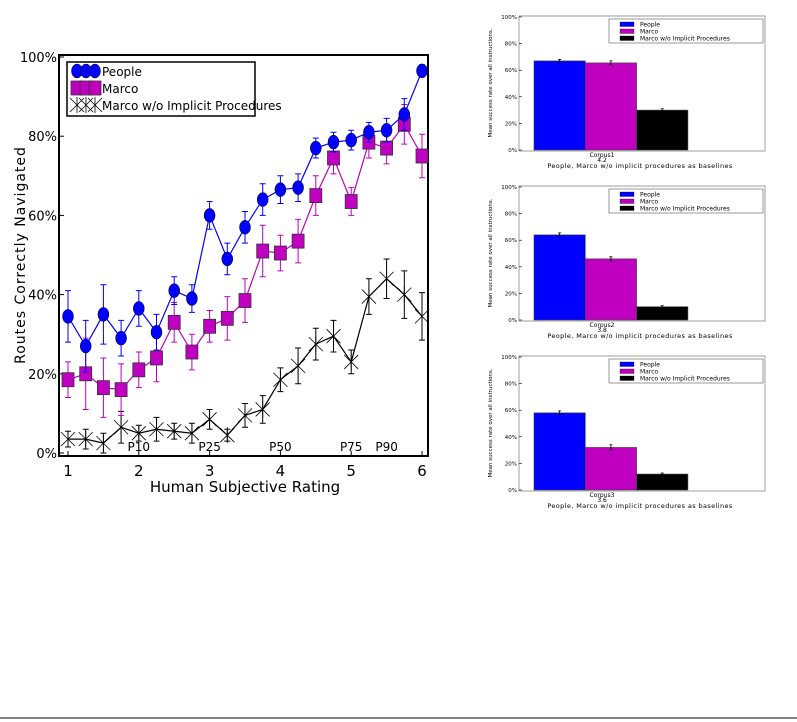  Describe the element at coordinates (245, 356) in the screenshot. I see `series-marco-w-o-implicit-procedures` at that location.